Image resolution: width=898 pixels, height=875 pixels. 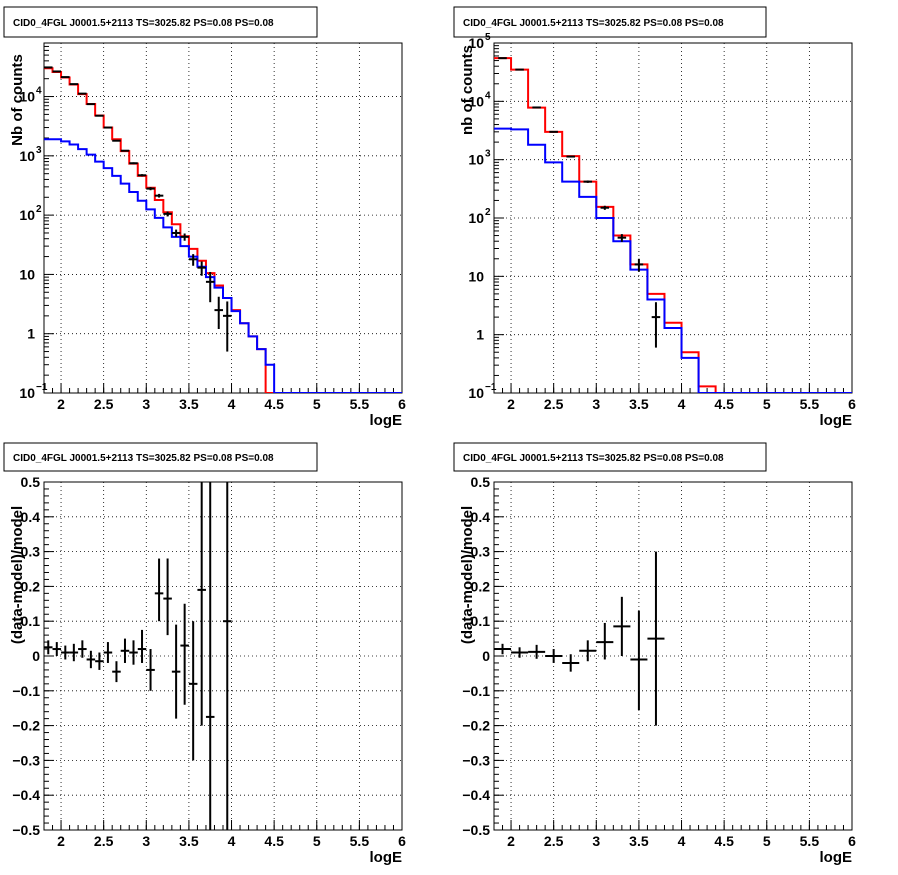 What do you see at coordinates (481, 621) in the screenshot?
I see `y-tick-label: 0.1` at bounding box center [481, 621].